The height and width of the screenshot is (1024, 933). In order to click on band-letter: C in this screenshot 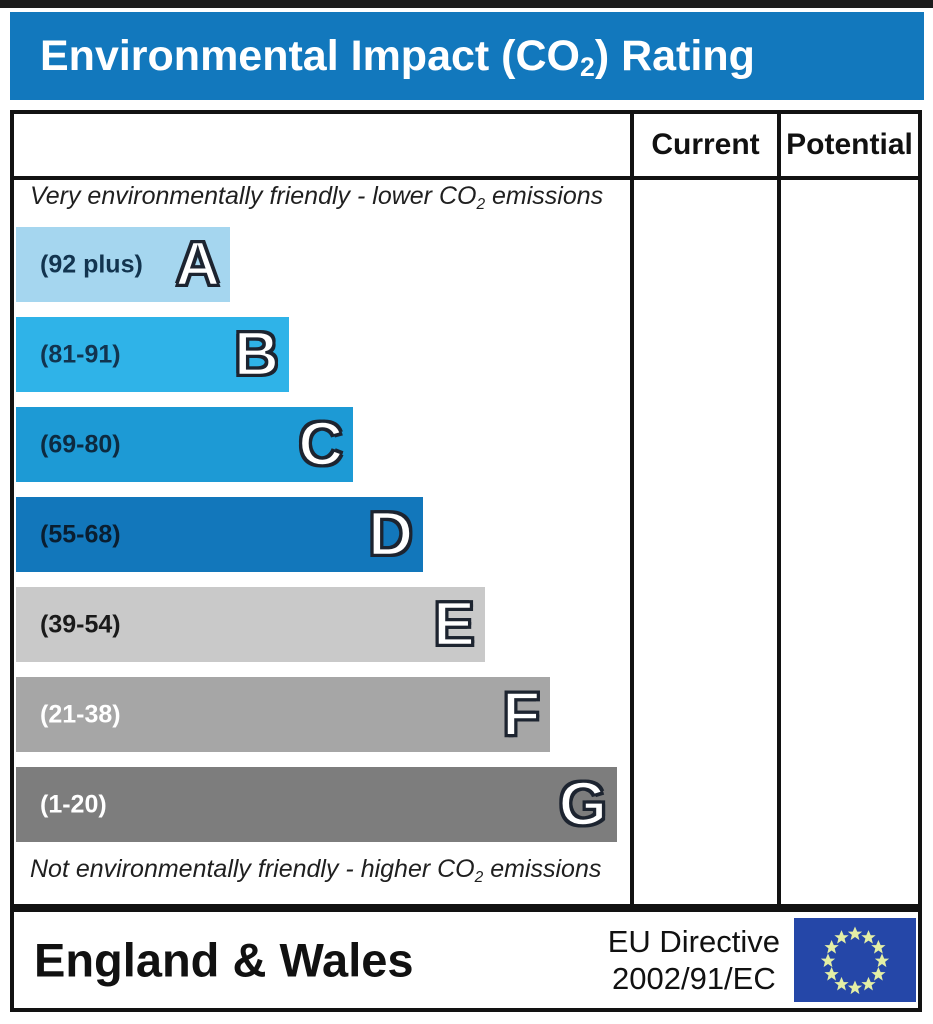, I will do `click(320, 444)`.